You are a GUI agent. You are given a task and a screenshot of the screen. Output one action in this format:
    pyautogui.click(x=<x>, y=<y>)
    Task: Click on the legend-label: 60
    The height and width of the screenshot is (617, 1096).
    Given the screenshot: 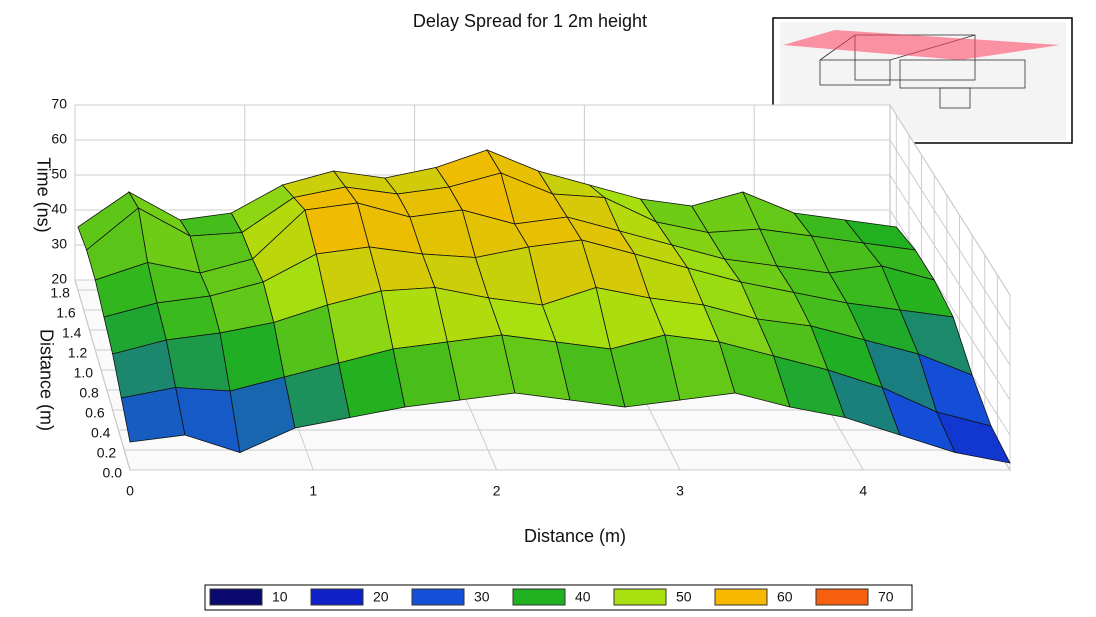 What is the action you would take?
    pyautogui.click(x=785, y=597)
    